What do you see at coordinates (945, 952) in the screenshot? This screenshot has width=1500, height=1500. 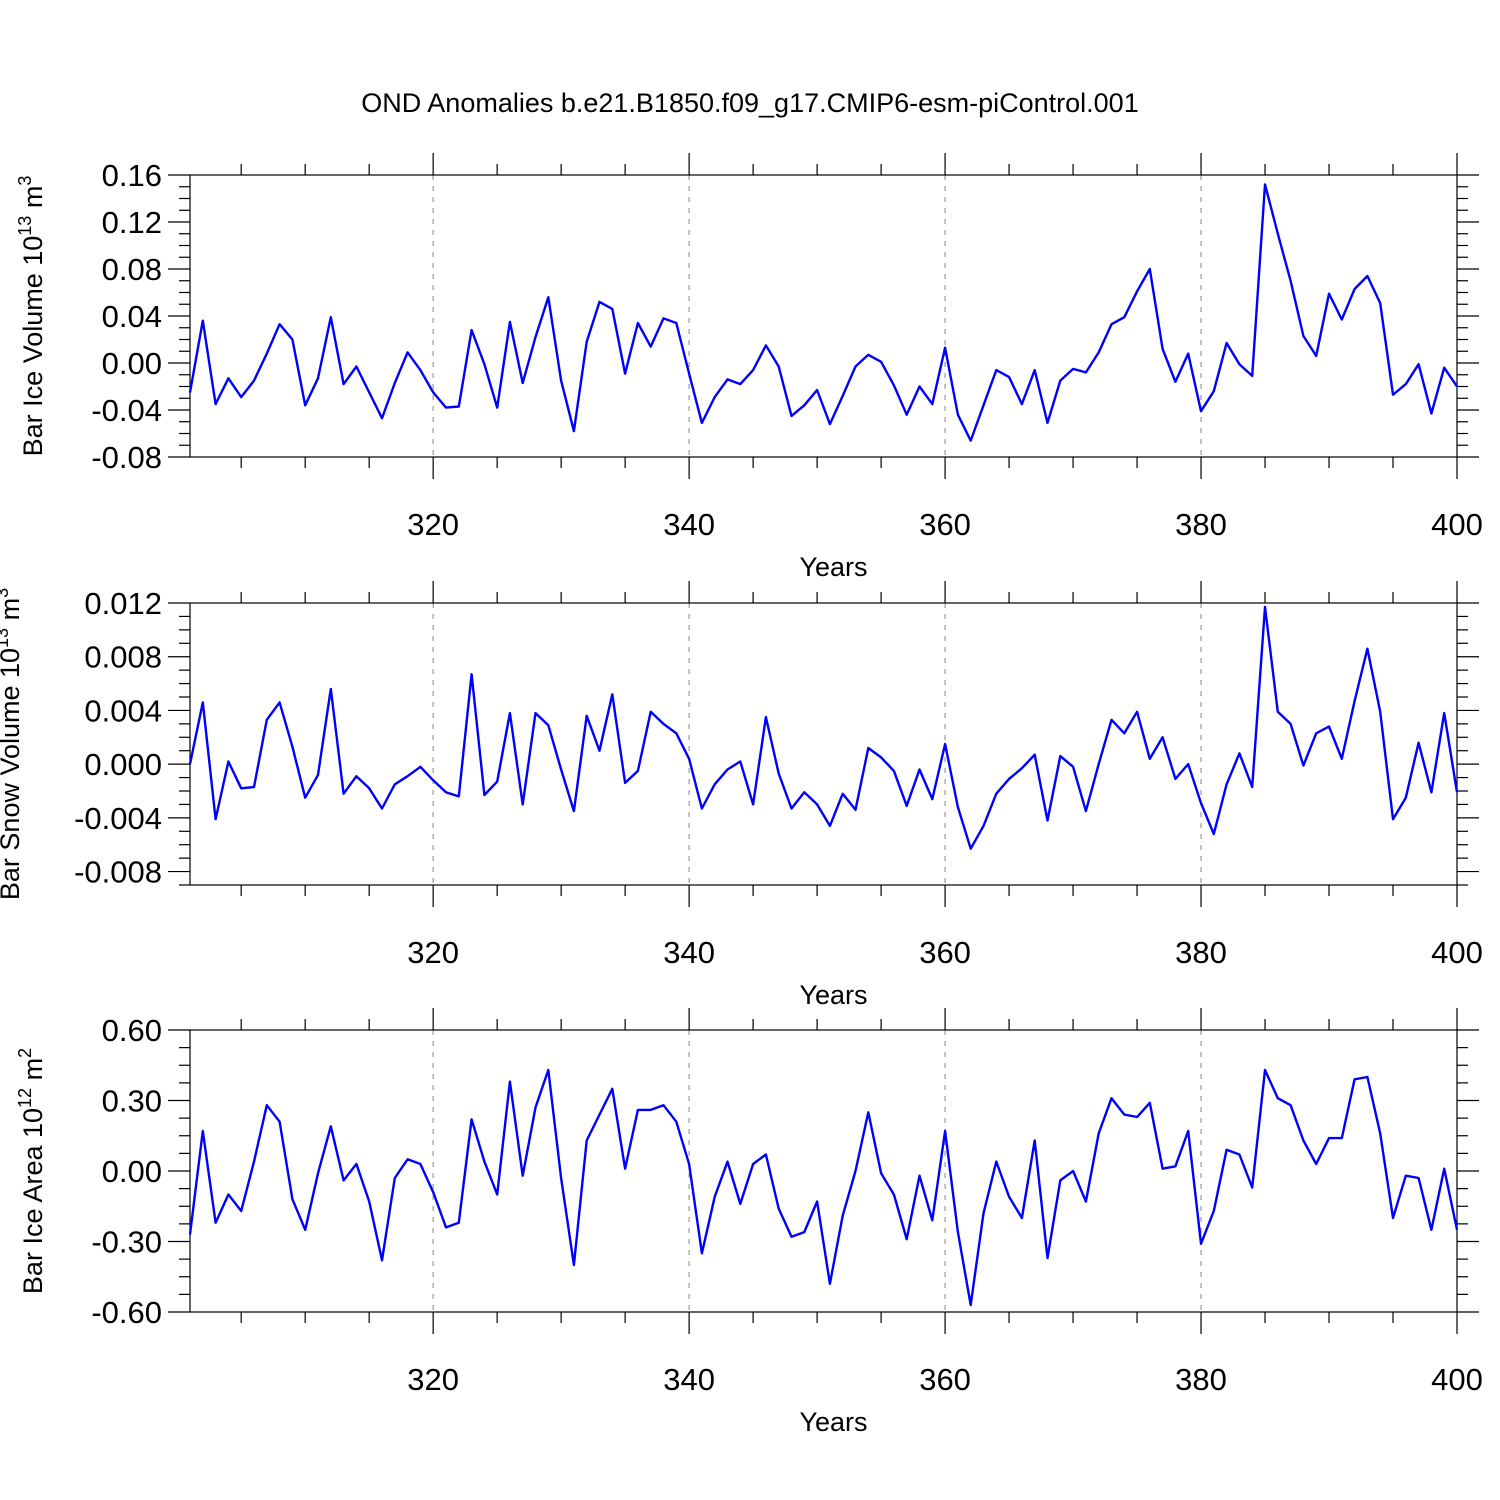 I see `panel-2-x-tick-label: 360` at bounding box center [945, 952].